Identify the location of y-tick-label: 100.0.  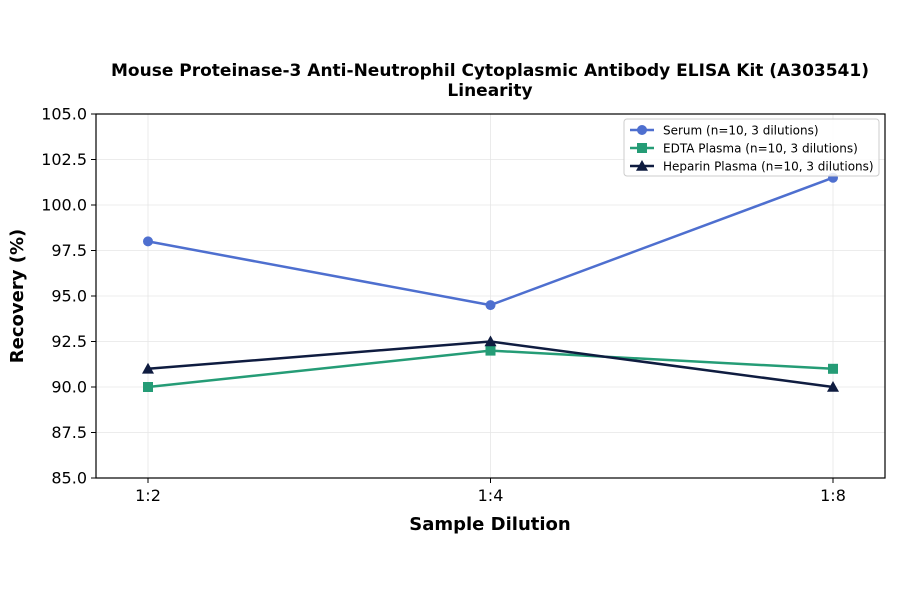
(64, 205).